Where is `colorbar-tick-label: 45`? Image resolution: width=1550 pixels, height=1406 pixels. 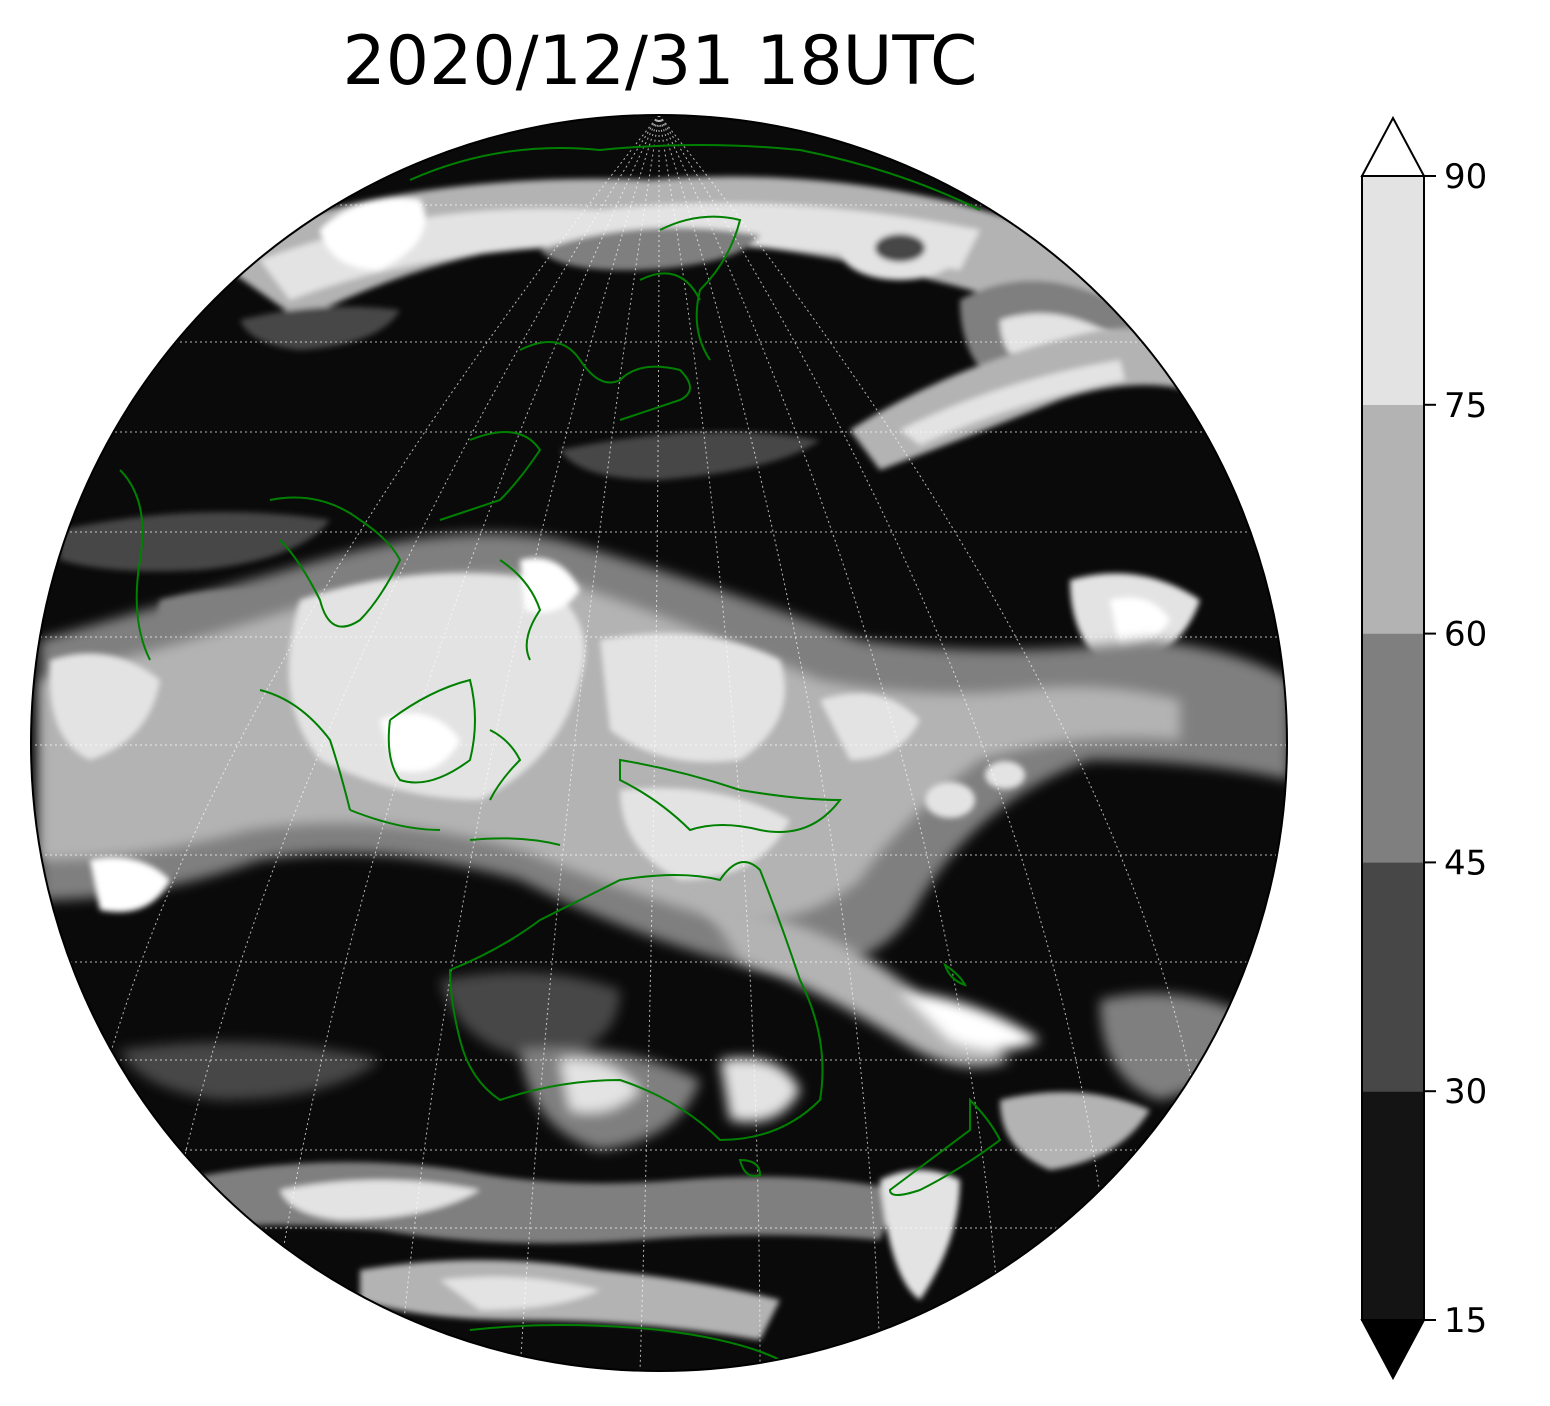
colorbar-tick-label: 45 is located at coordinates (1465, 863).